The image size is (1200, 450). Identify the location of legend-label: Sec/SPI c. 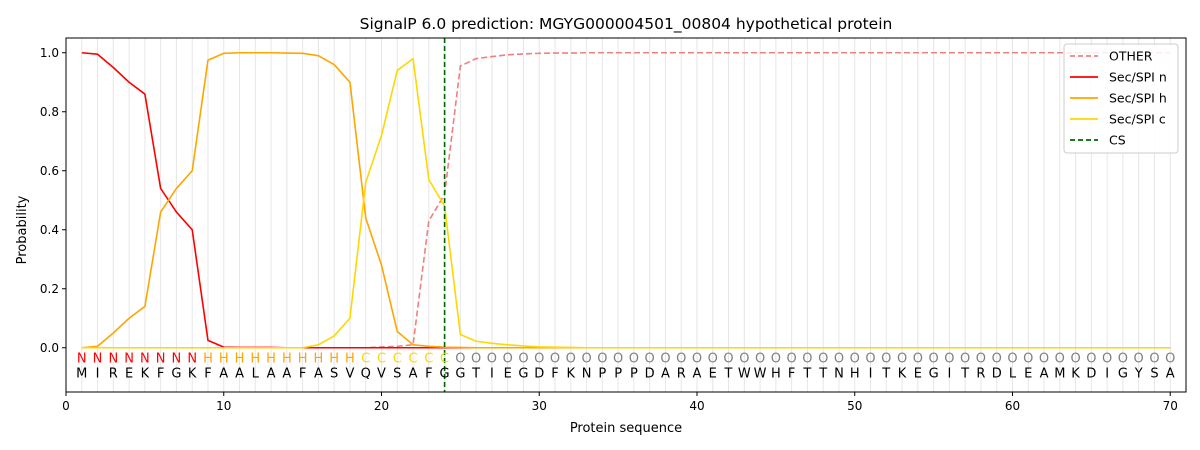
(1137, 119).